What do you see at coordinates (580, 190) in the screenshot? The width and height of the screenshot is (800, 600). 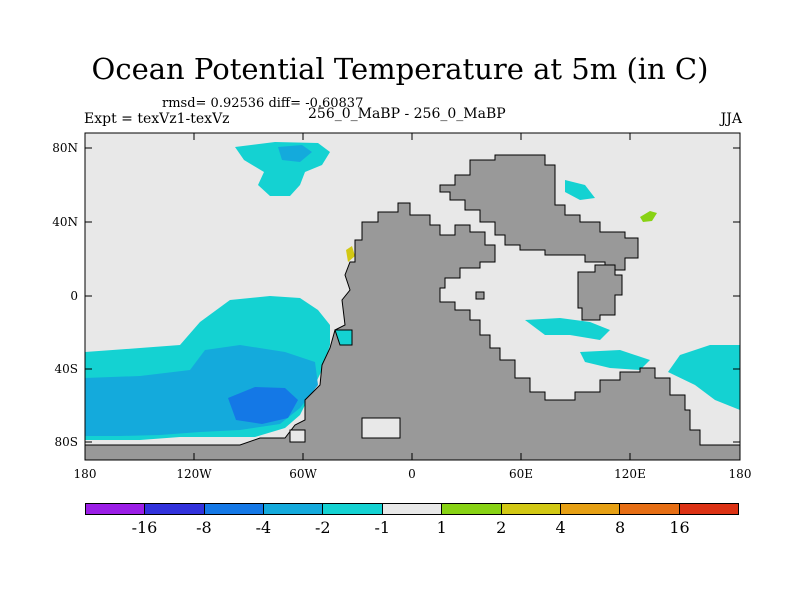 I see `anomaly-patch-arctic-east` at bounding box center [580, 190].